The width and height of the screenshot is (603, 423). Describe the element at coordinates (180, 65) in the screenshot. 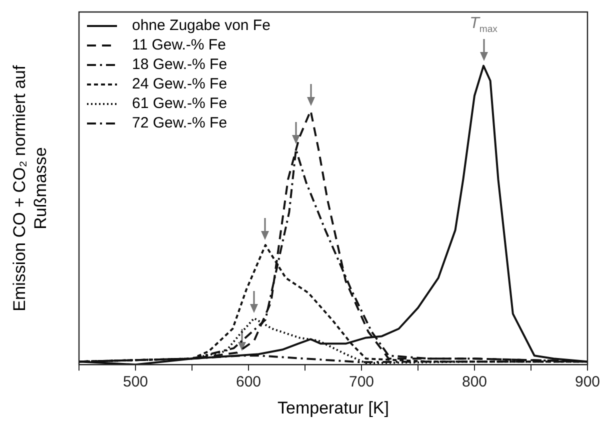

I see `legend-label: 18 Gew.-% Fe` at that location.